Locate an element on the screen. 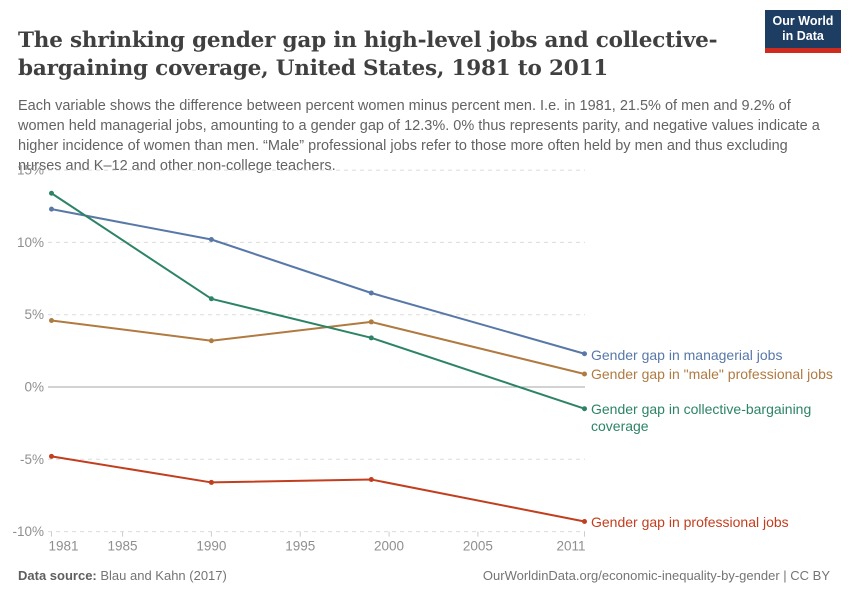 The image size is (850, 600). data-source-value: Blau and Kahn (2017) is located at coordinates (161, 575).